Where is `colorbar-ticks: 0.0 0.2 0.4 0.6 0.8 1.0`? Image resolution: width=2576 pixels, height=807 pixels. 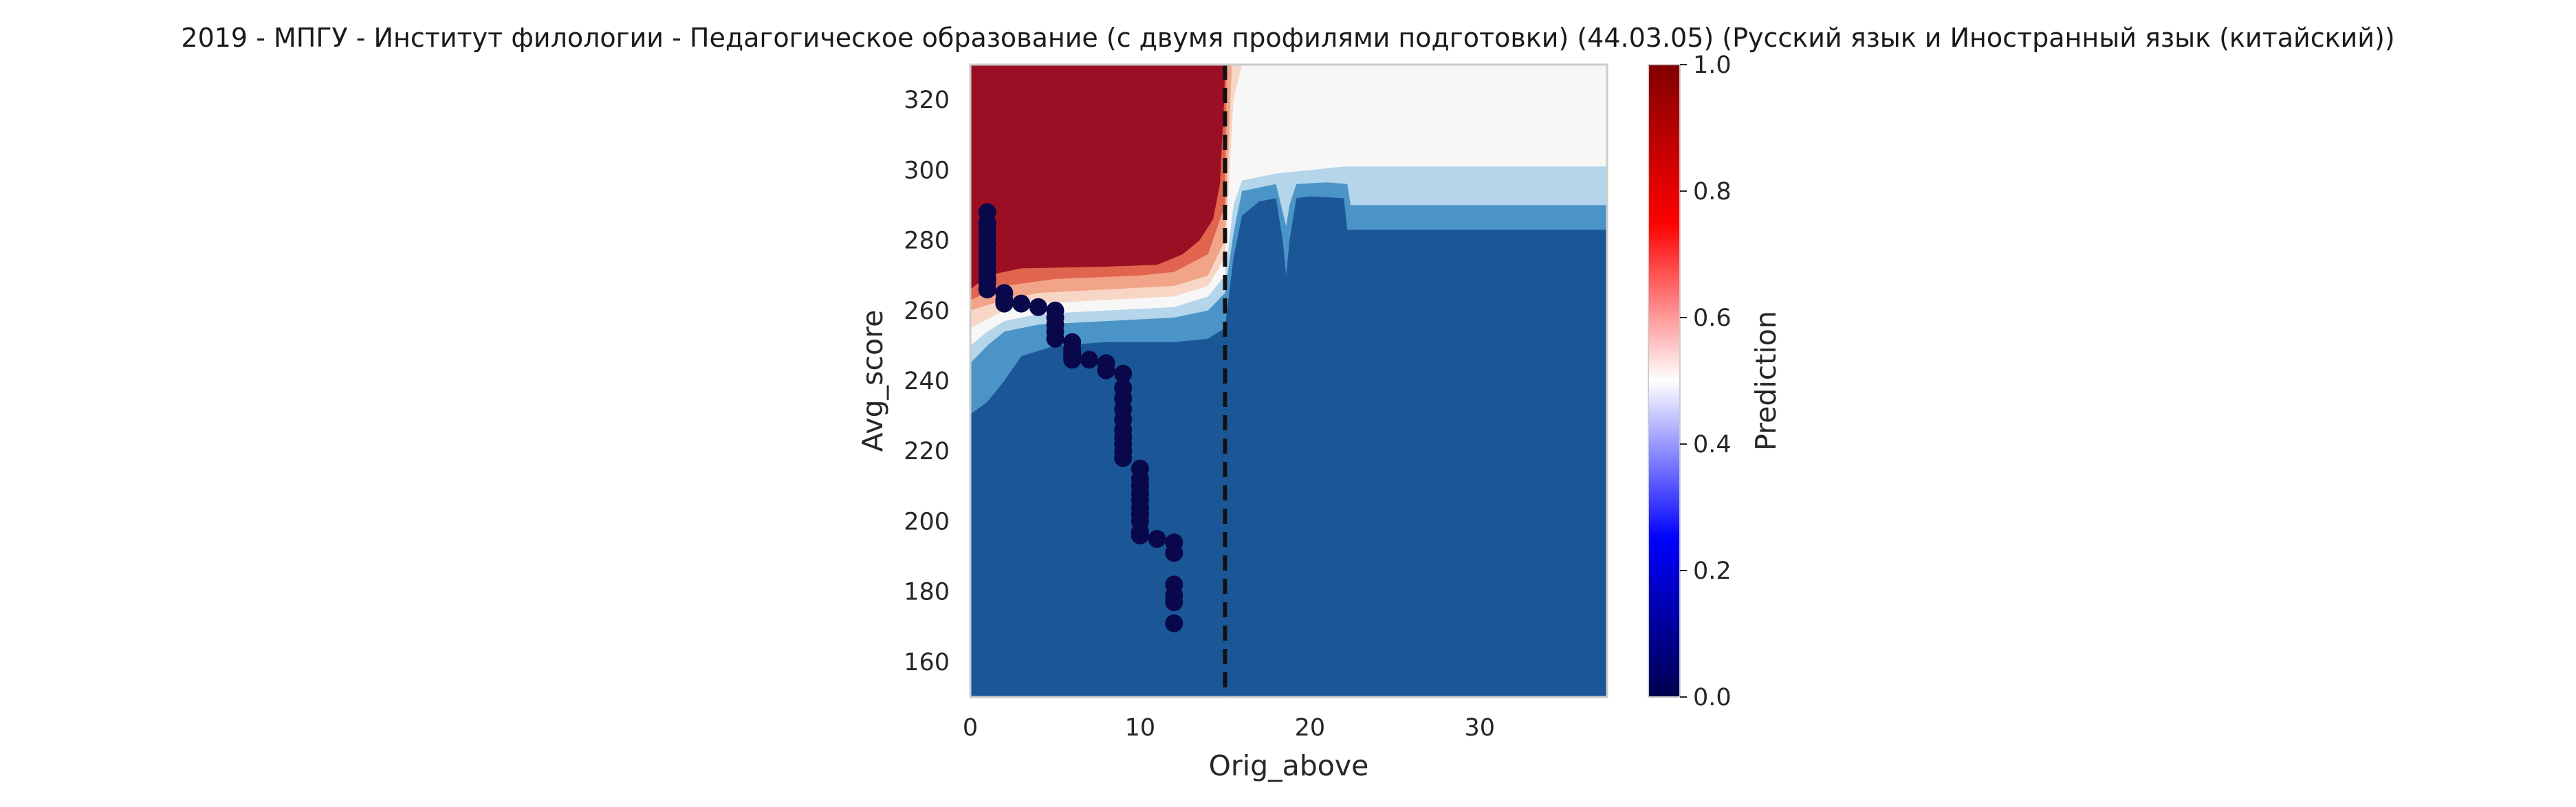 colorbar-ticks: 0.0 0.2 0.4 0.6 0.8 1.0 is located at coordinates (1706, 381).